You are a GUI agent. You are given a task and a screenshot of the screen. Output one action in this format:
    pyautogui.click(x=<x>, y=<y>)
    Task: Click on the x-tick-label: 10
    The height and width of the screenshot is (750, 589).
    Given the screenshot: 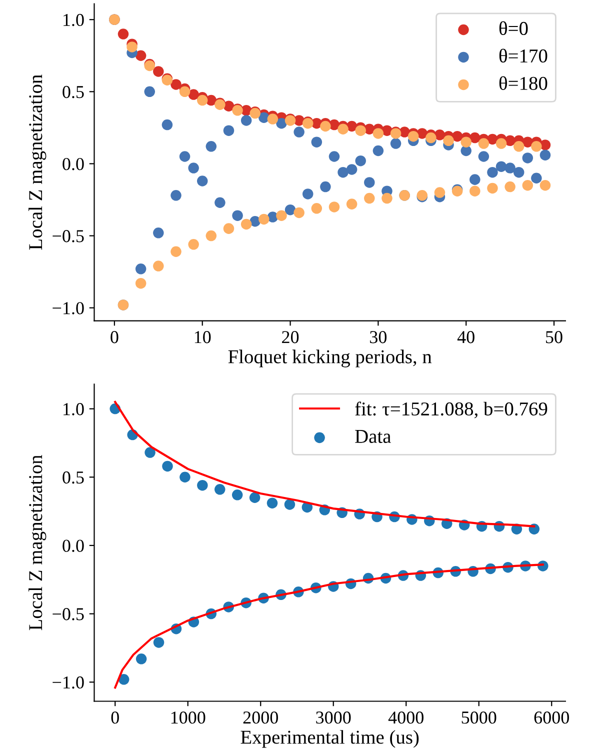 What is the action you would take?
    pyautogui.click(x=202, y=337)
    